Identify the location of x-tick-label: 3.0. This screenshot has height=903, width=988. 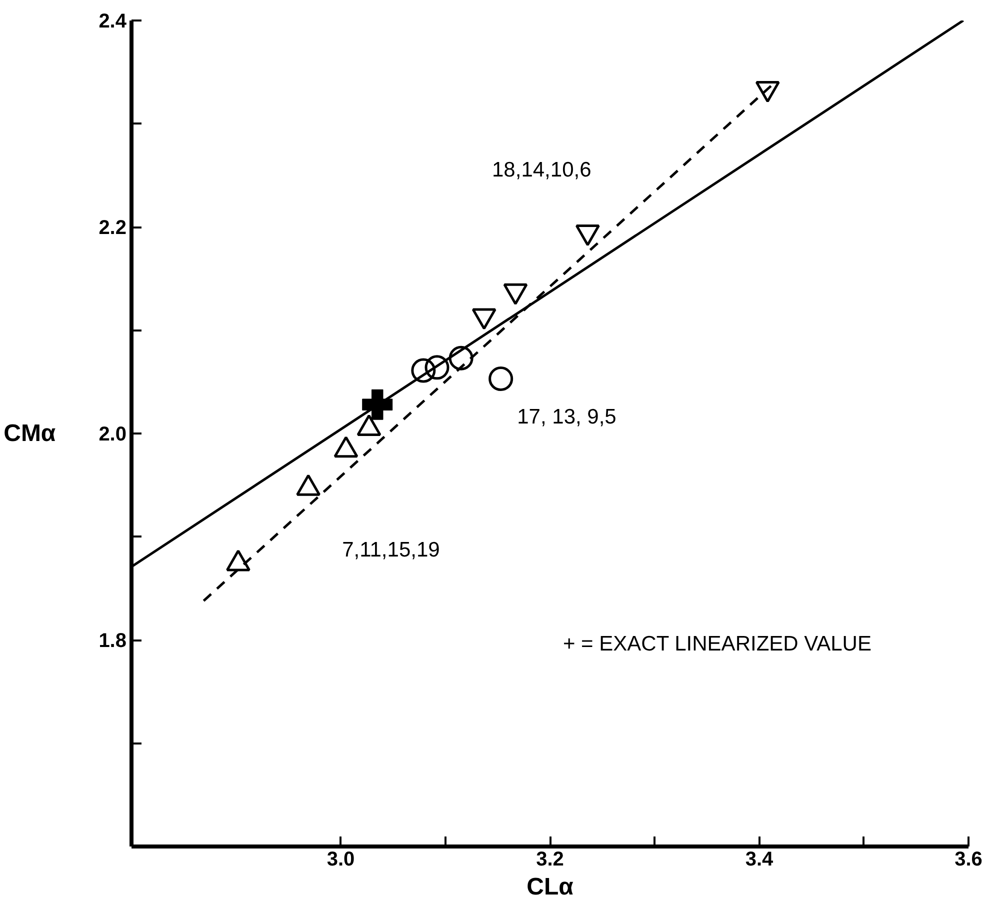
(340, 859).